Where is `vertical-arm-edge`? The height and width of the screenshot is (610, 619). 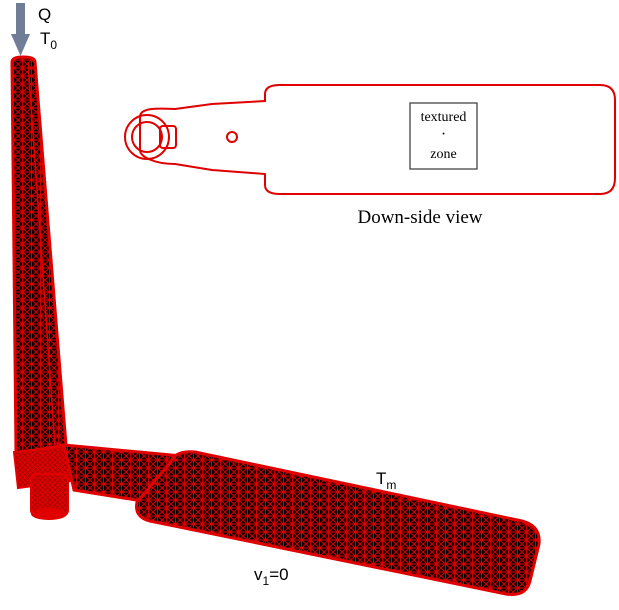 vertical-arm-edge is located at coordinates (41, 254).